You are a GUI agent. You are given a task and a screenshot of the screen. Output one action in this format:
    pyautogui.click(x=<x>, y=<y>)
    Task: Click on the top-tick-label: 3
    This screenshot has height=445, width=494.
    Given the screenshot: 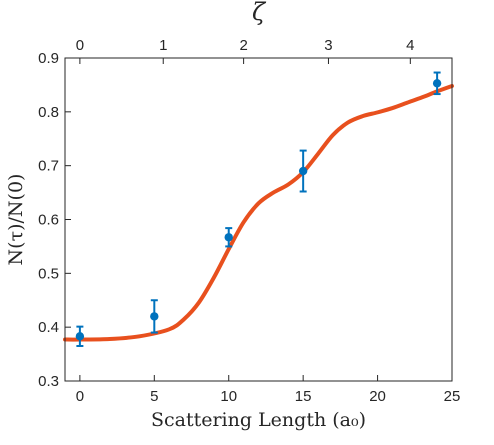 What is the action you would take?
    pyautogui.click(x=328, y=45)
    